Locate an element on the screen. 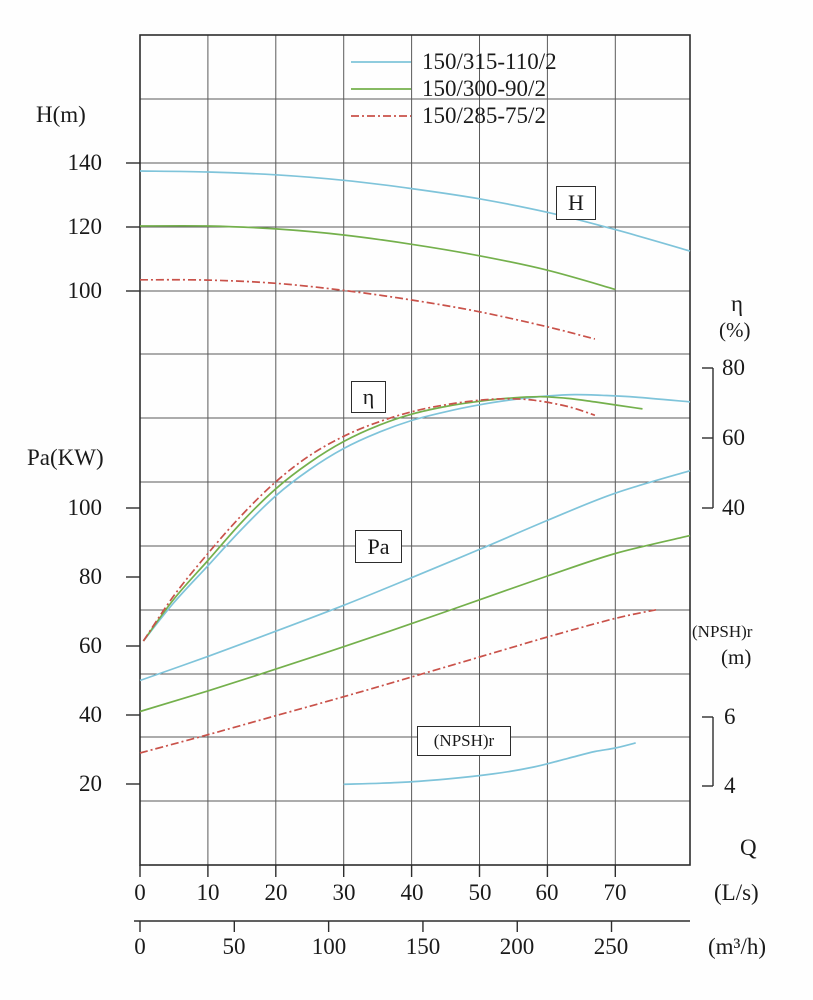 This screenshot has width=813, height=1000. qls-tick-20: 20 is located at coordinates (276, 892).